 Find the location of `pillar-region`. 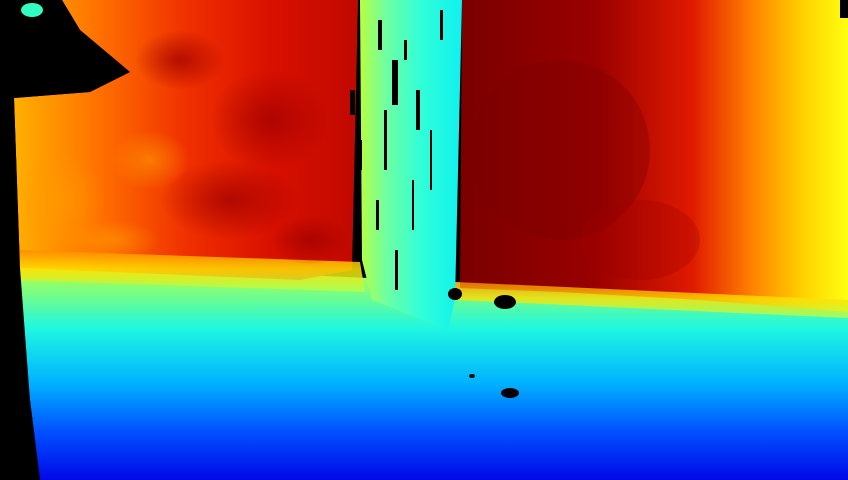

pillar-region is located at coordinates (411, 165).